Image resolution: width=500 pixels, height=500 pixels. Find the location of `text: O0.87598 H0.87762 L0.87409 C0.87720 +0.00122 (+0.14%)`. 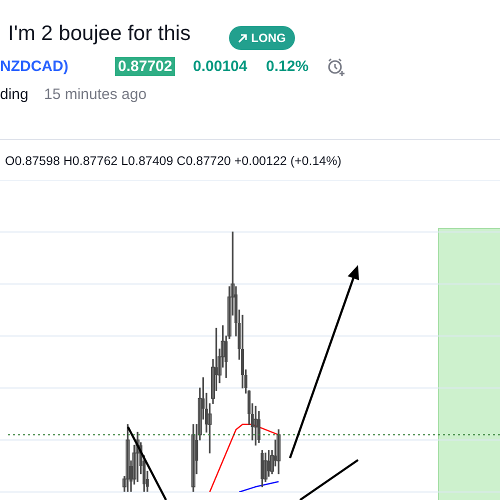

text: O0.87598 H0.87762 L0.87409 C0.87720 +0.00122 (+0.14%) is located at coordinates (173, 161).